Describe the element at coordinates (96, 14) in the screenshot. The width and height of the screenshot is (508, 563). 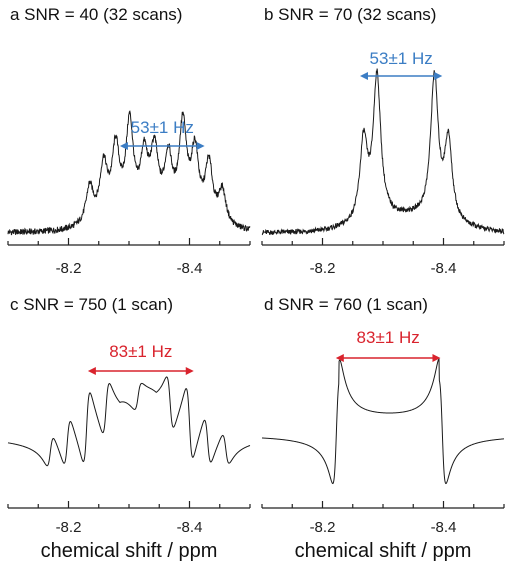
I see `panel-title: a SNR = 40 (32 scans)` at that location.